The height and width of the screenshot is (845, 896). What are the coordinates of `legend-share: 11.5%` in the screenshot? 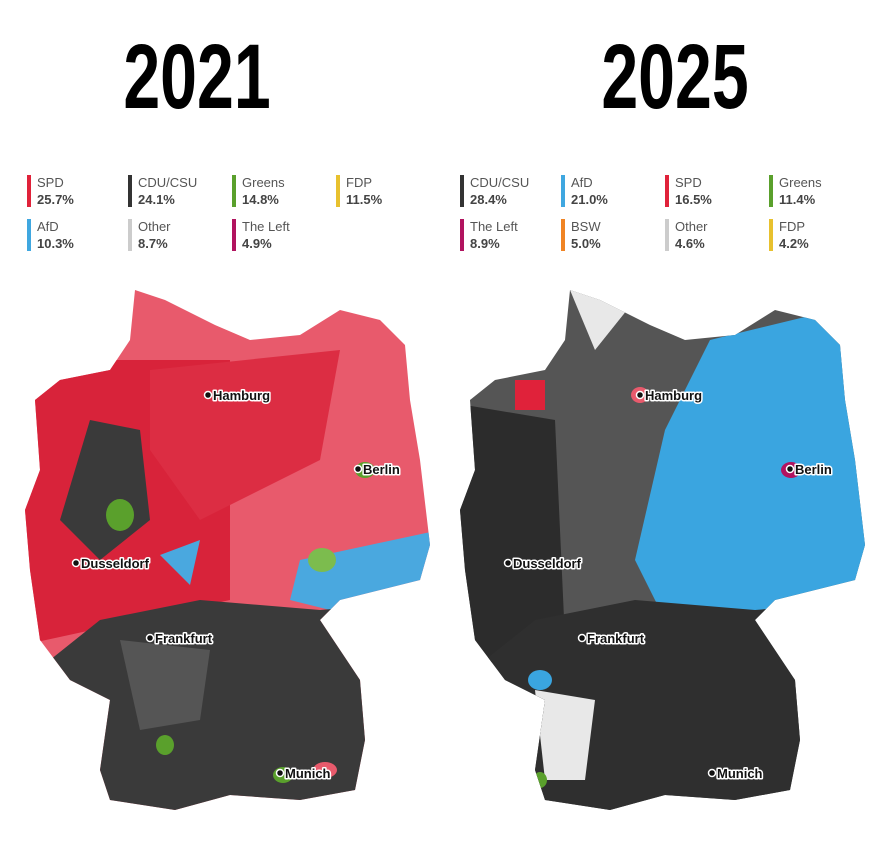 It's located at (364, 199).